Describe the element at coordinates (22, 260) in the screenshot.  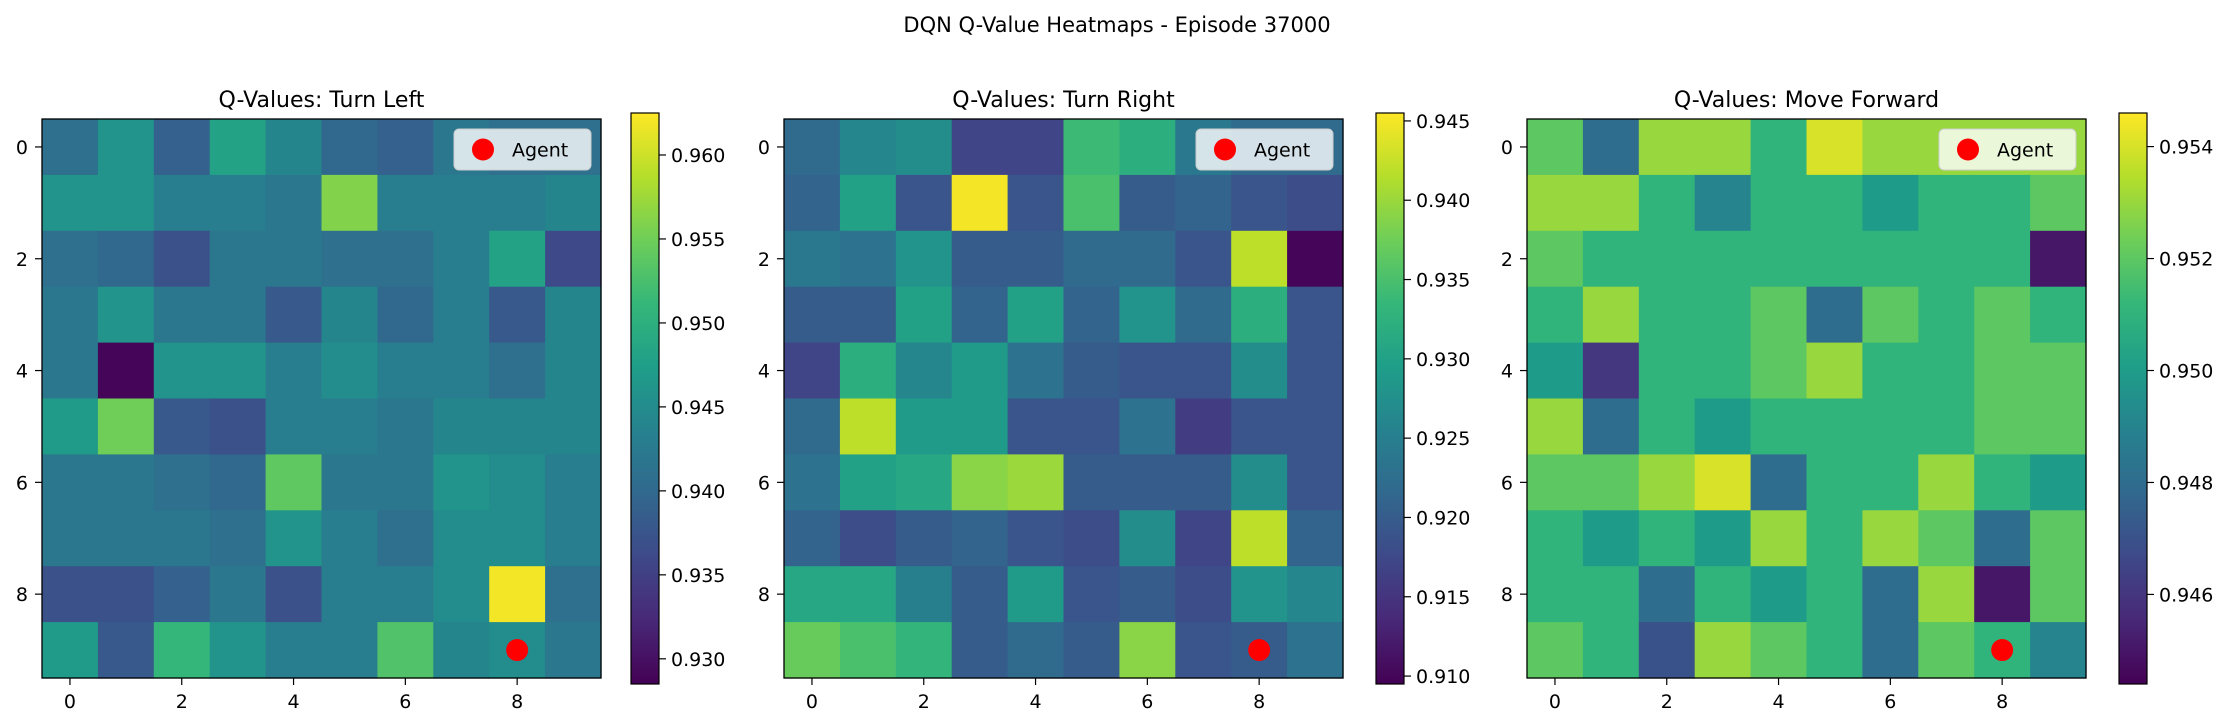
I see `y-tick-label: 2` at that location.